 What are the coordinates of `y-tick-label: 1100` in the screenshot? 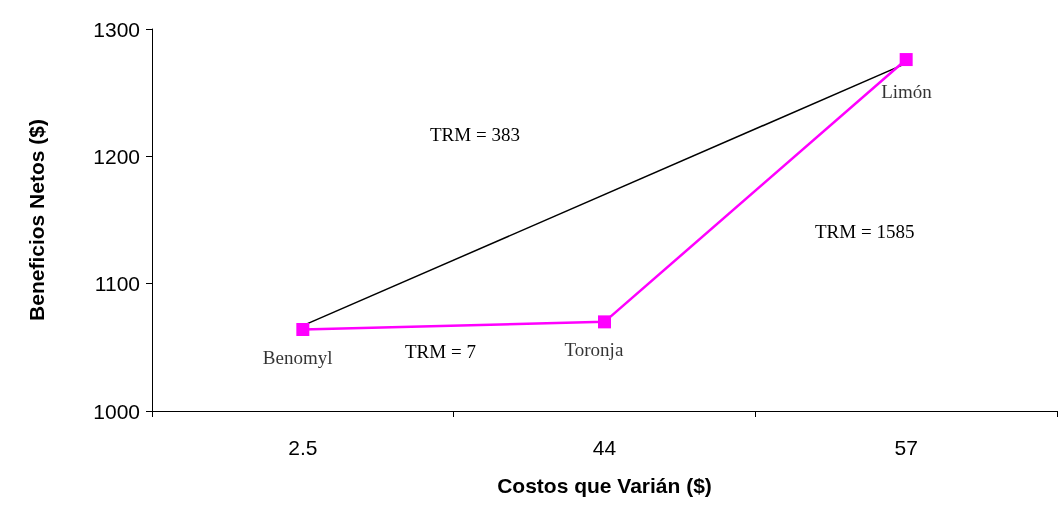 It's located at (117, 284).